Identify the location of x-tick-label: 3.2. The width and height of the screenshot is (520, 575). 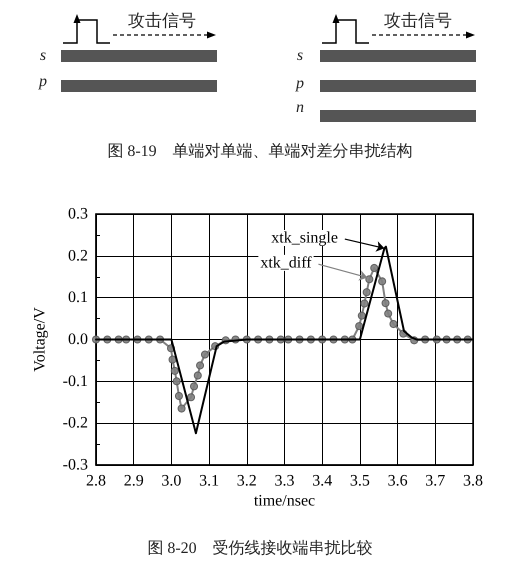
(246, 481).